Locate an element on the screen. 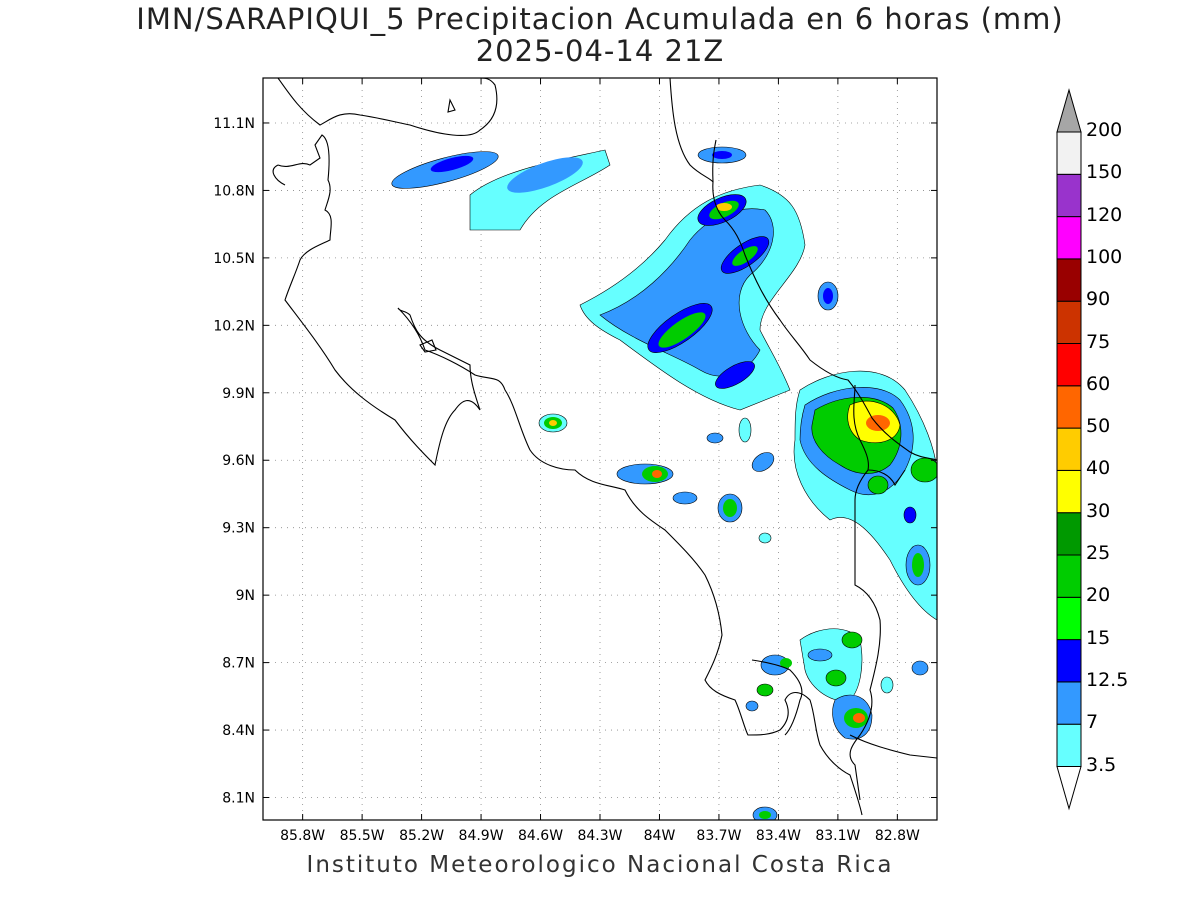  colorbar-label: 3.5 is located at coordinates (1101, 764).